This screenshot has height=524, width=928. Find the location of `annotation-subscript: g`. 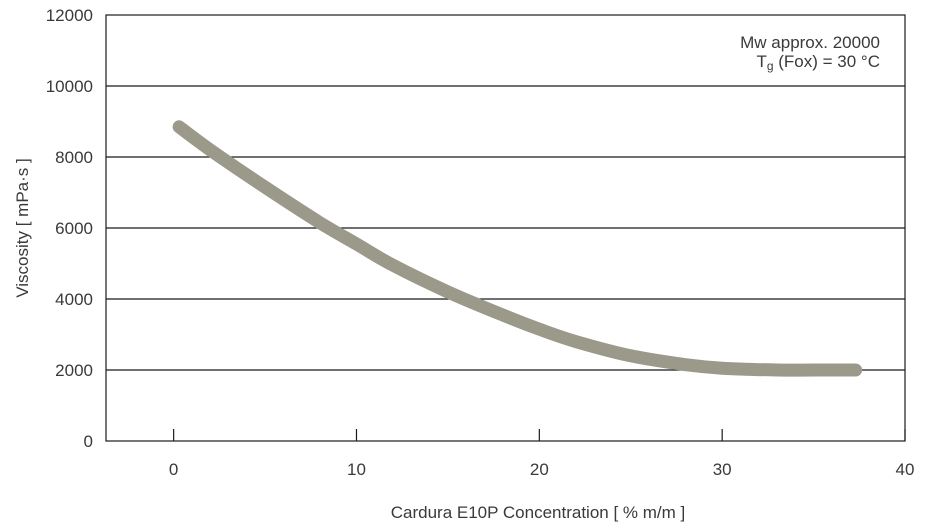

annotation-subscript: g is located at coordinates (770, 66).